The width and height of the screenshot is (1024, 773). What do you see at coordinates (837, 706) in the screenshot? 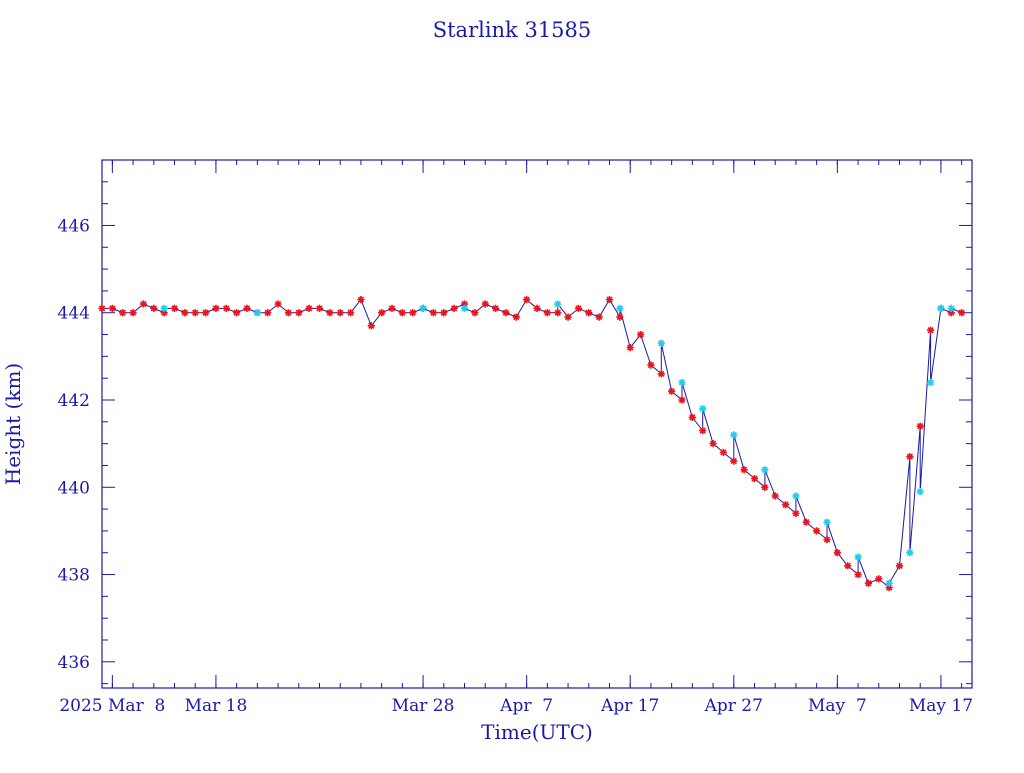
I see `x-tick-label: May 7` at bounding box center [837, 706].